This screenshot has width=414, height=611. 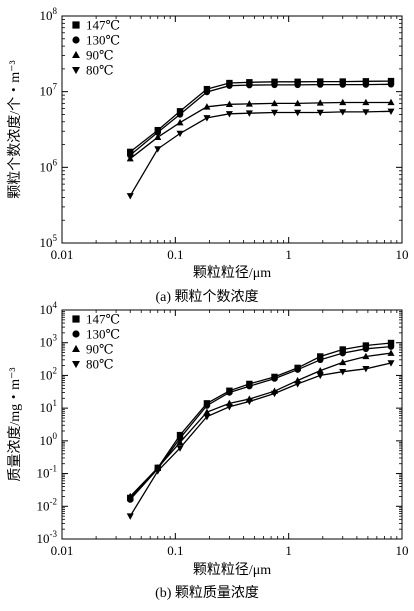 I want to click on y-axis-label: 质量浓度/mg・m⁻³, so click(x=15, y=424).